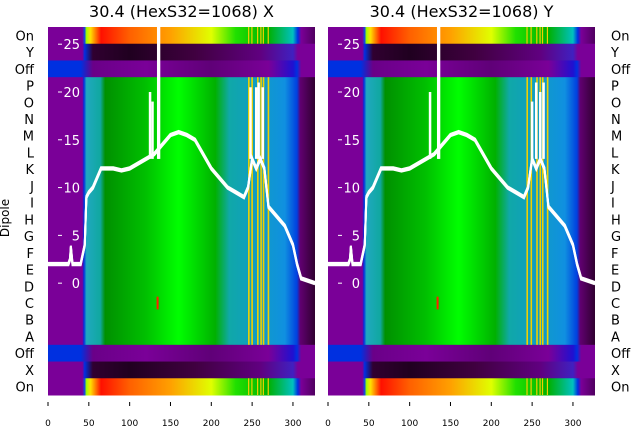  I want to click on inner-y-tick-label: 10, so click(71, 189).